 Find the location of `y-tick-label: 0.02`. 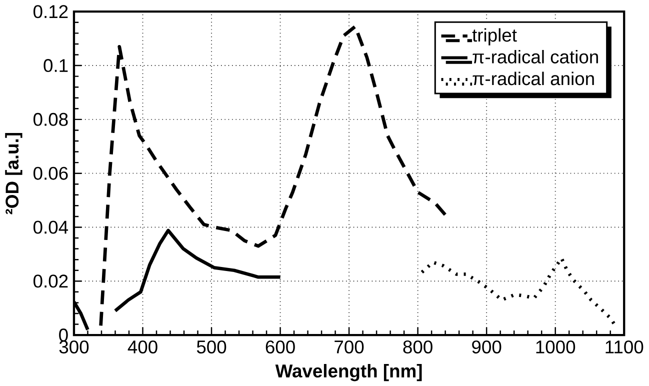

y-tick-label: 0.02 is located at coordinates (50, 281).